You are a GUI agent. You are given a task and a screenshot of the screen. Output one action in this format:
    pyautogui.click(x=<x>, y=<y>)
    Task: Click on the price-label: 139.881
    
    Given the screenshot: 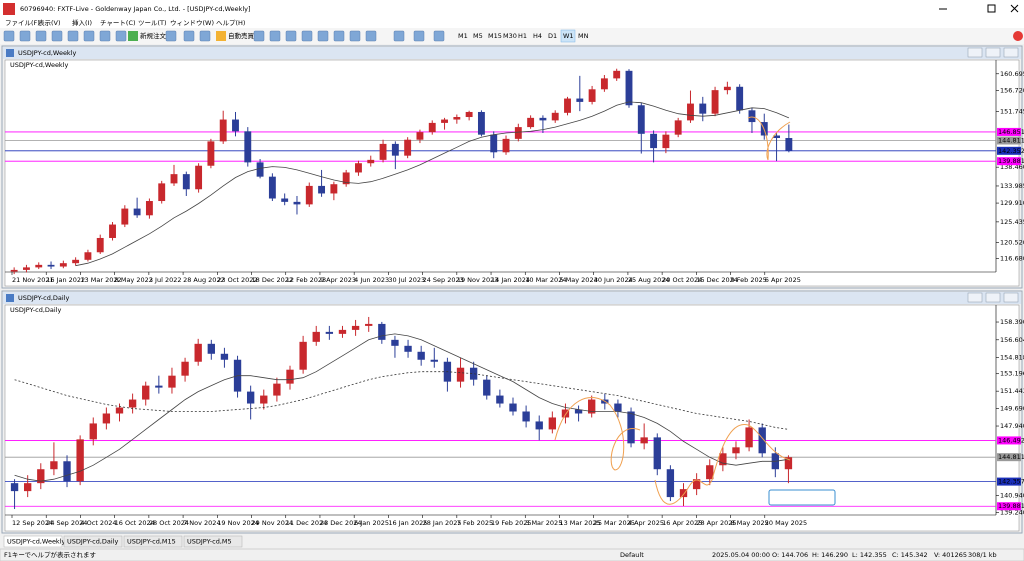 What is the action you would take?
    pyautogui.click(x=1011, y=506)
    